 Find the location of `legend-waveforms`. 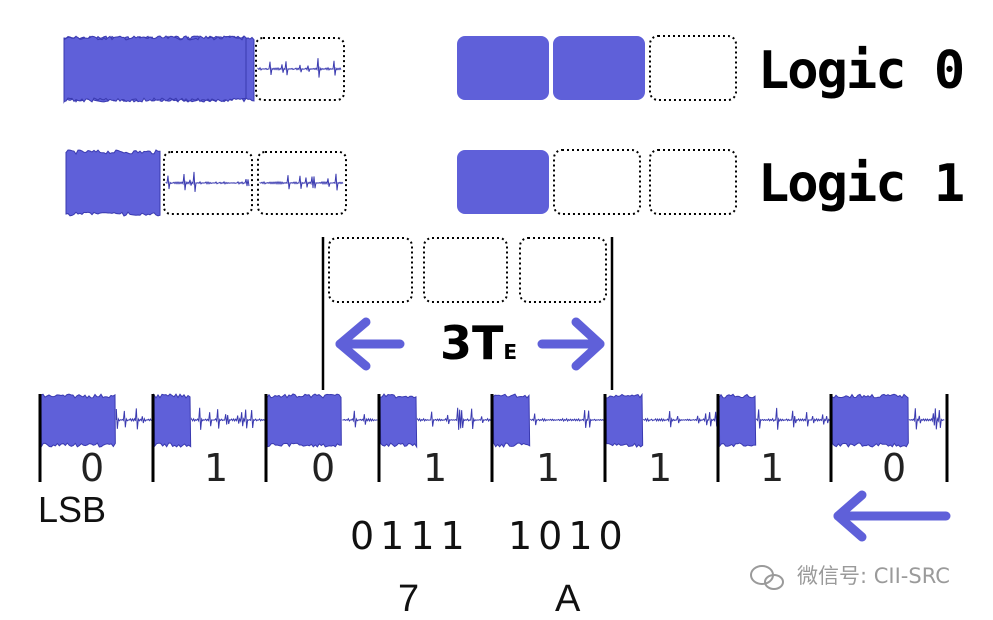

legend-waveforms is located at coordinates (205, 126).